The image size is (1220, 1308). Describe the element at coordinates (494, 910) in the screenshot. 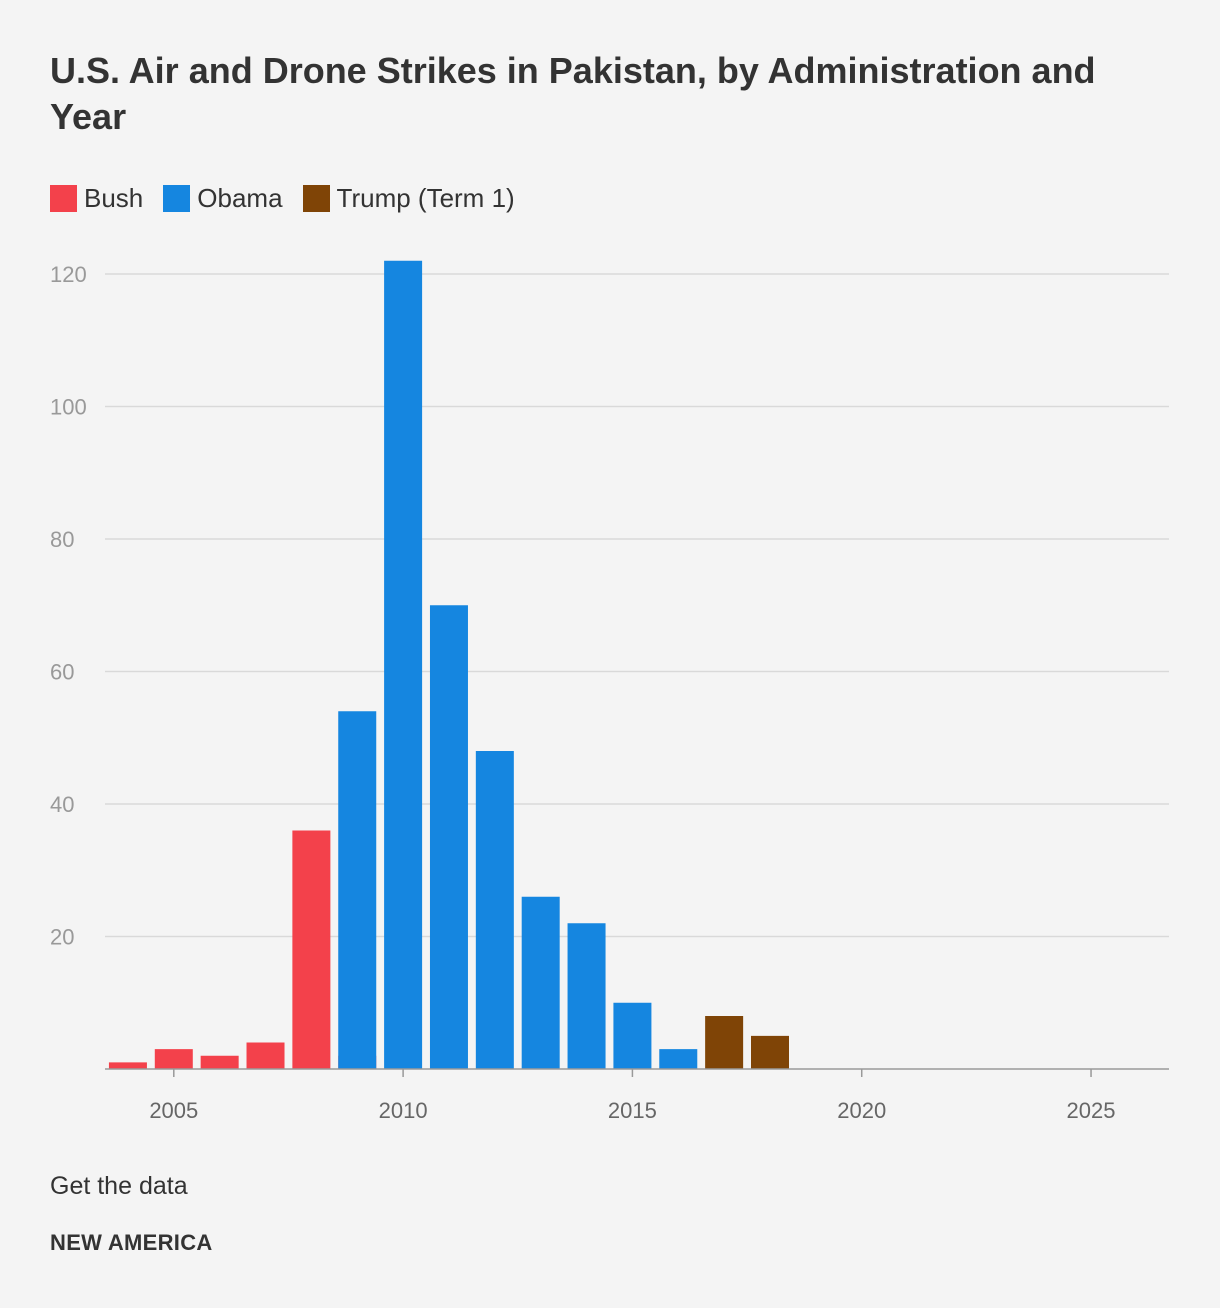

I see `bar-obama-2012` at that location.